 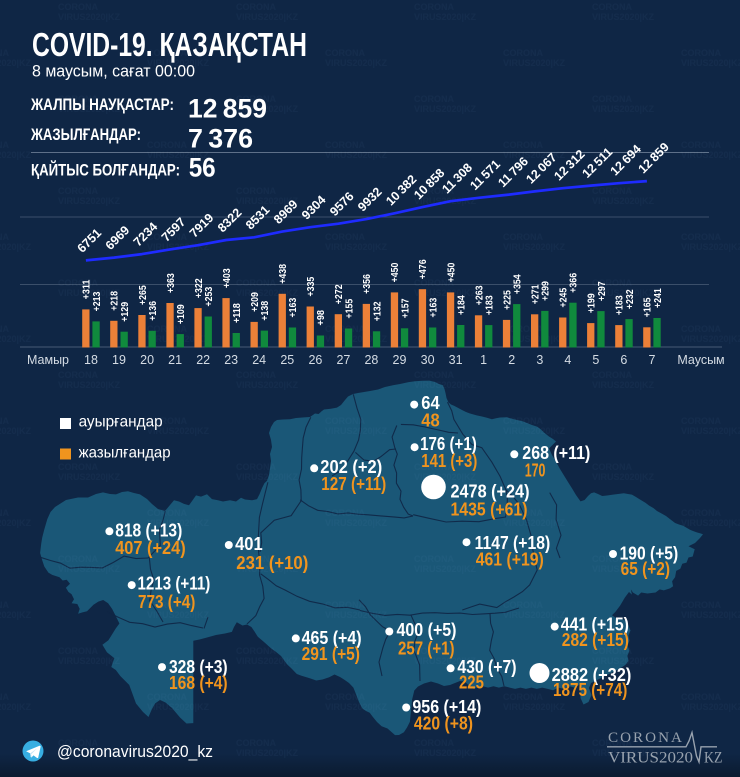 What do you see at coordinates (590, 690) in the screenshot?
I see `svg-text: 1875 (+74)` at bounding box center [590, 690].